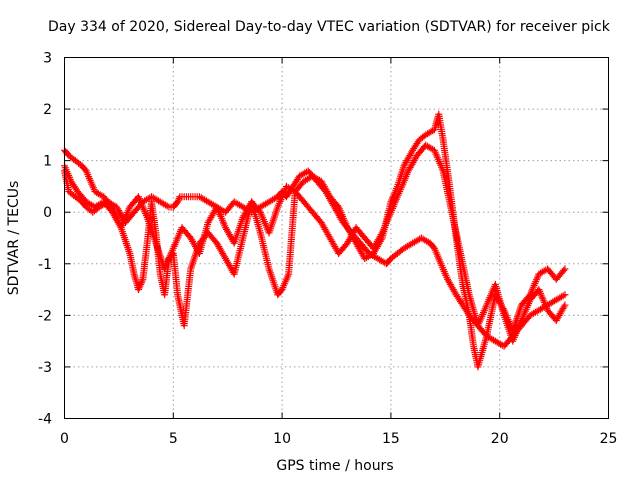  Describe the element at coordinates (14, 238) in the screenshot. I see `y-axis-label: SDTVAR / TECUs` at that location.